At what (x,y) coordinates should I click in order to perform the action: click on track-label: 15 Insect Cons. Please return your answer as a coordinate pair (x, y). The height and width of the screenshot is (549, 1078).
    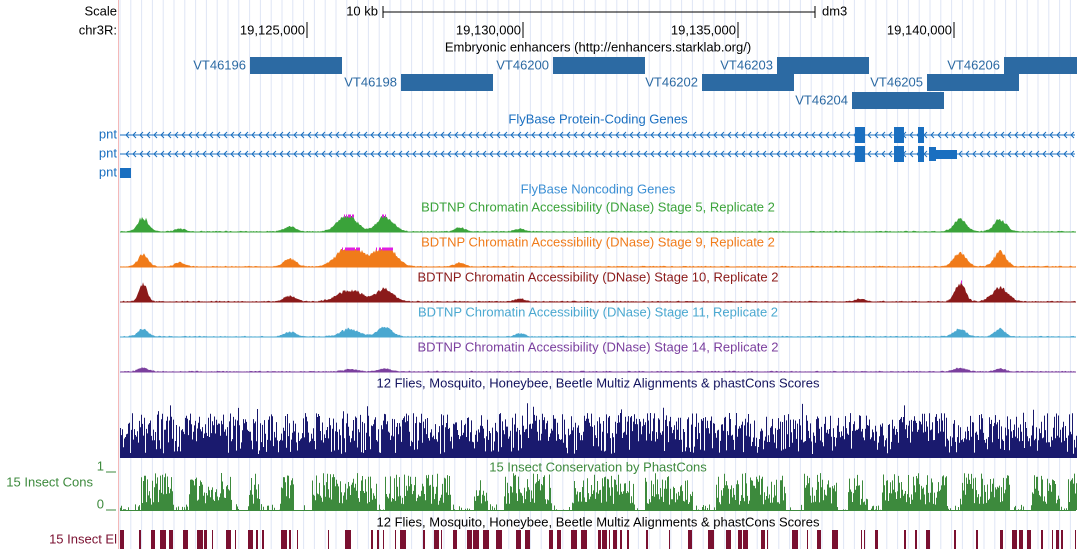
    Looking at the image, I should click on (49, 481).